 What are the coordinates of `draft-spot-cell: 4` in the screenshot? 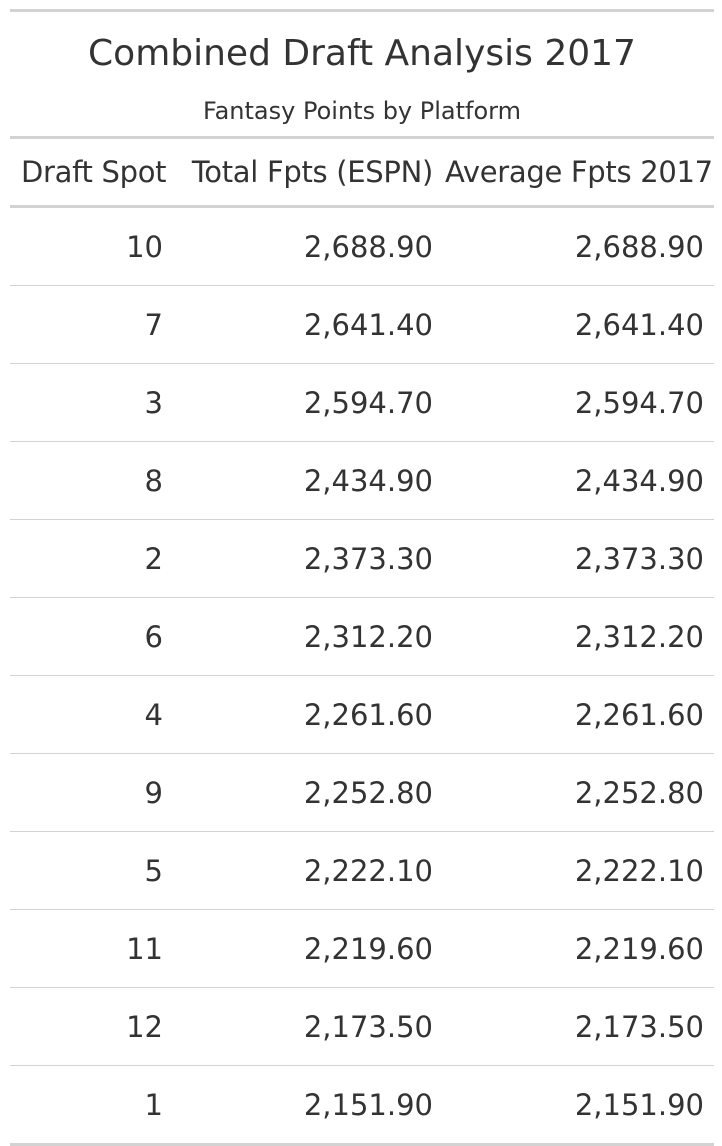 It's located at (92, 714).